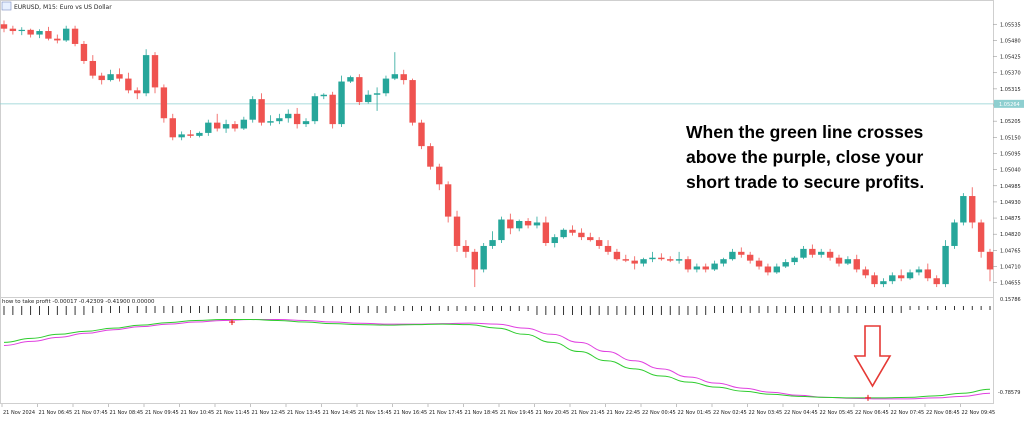 The width and height of the screenshot is (1024, 421). Describe the element at coordinates (517, 413) in the screenshot. I see `time-tick-label: 21 Nov 19:45` at that location.